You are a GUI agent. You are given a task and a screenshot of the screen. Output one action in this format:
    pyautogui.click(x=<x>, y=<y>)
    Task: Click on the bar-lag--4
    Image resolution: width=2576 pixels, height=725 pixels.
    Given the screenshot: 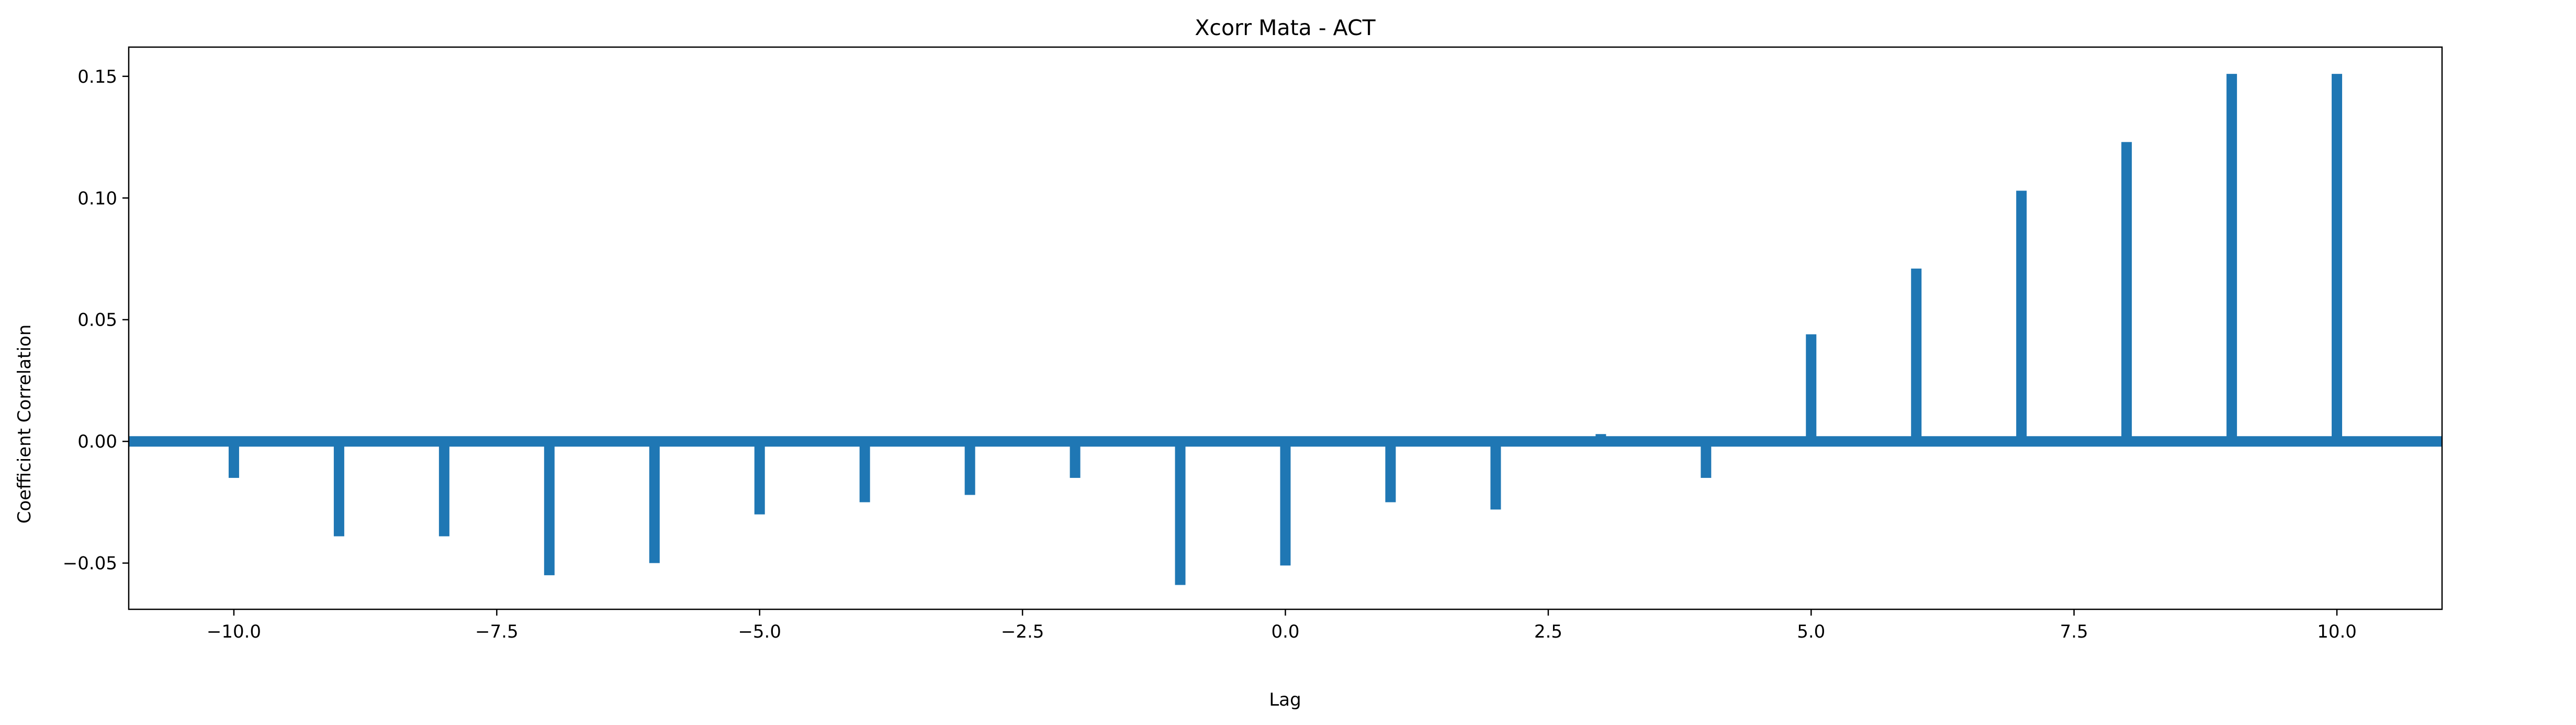 What is the action you would take?
    pyautogui.click(x=864, y=472)
    